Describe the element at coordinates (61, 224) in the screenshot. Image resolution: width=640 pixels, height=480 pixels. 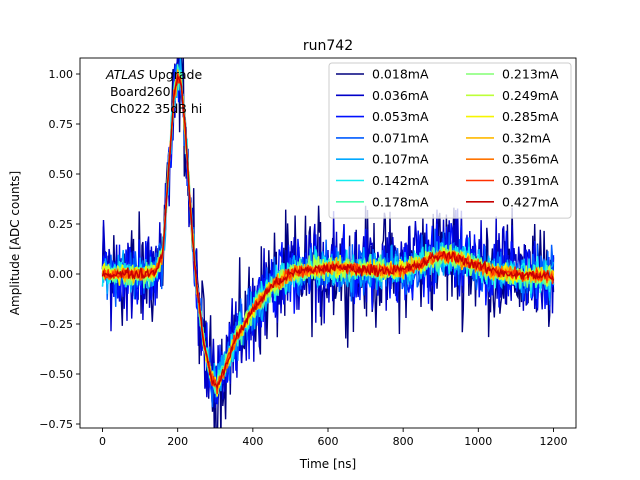
I see `y-tick-label: 0.25` at that location.